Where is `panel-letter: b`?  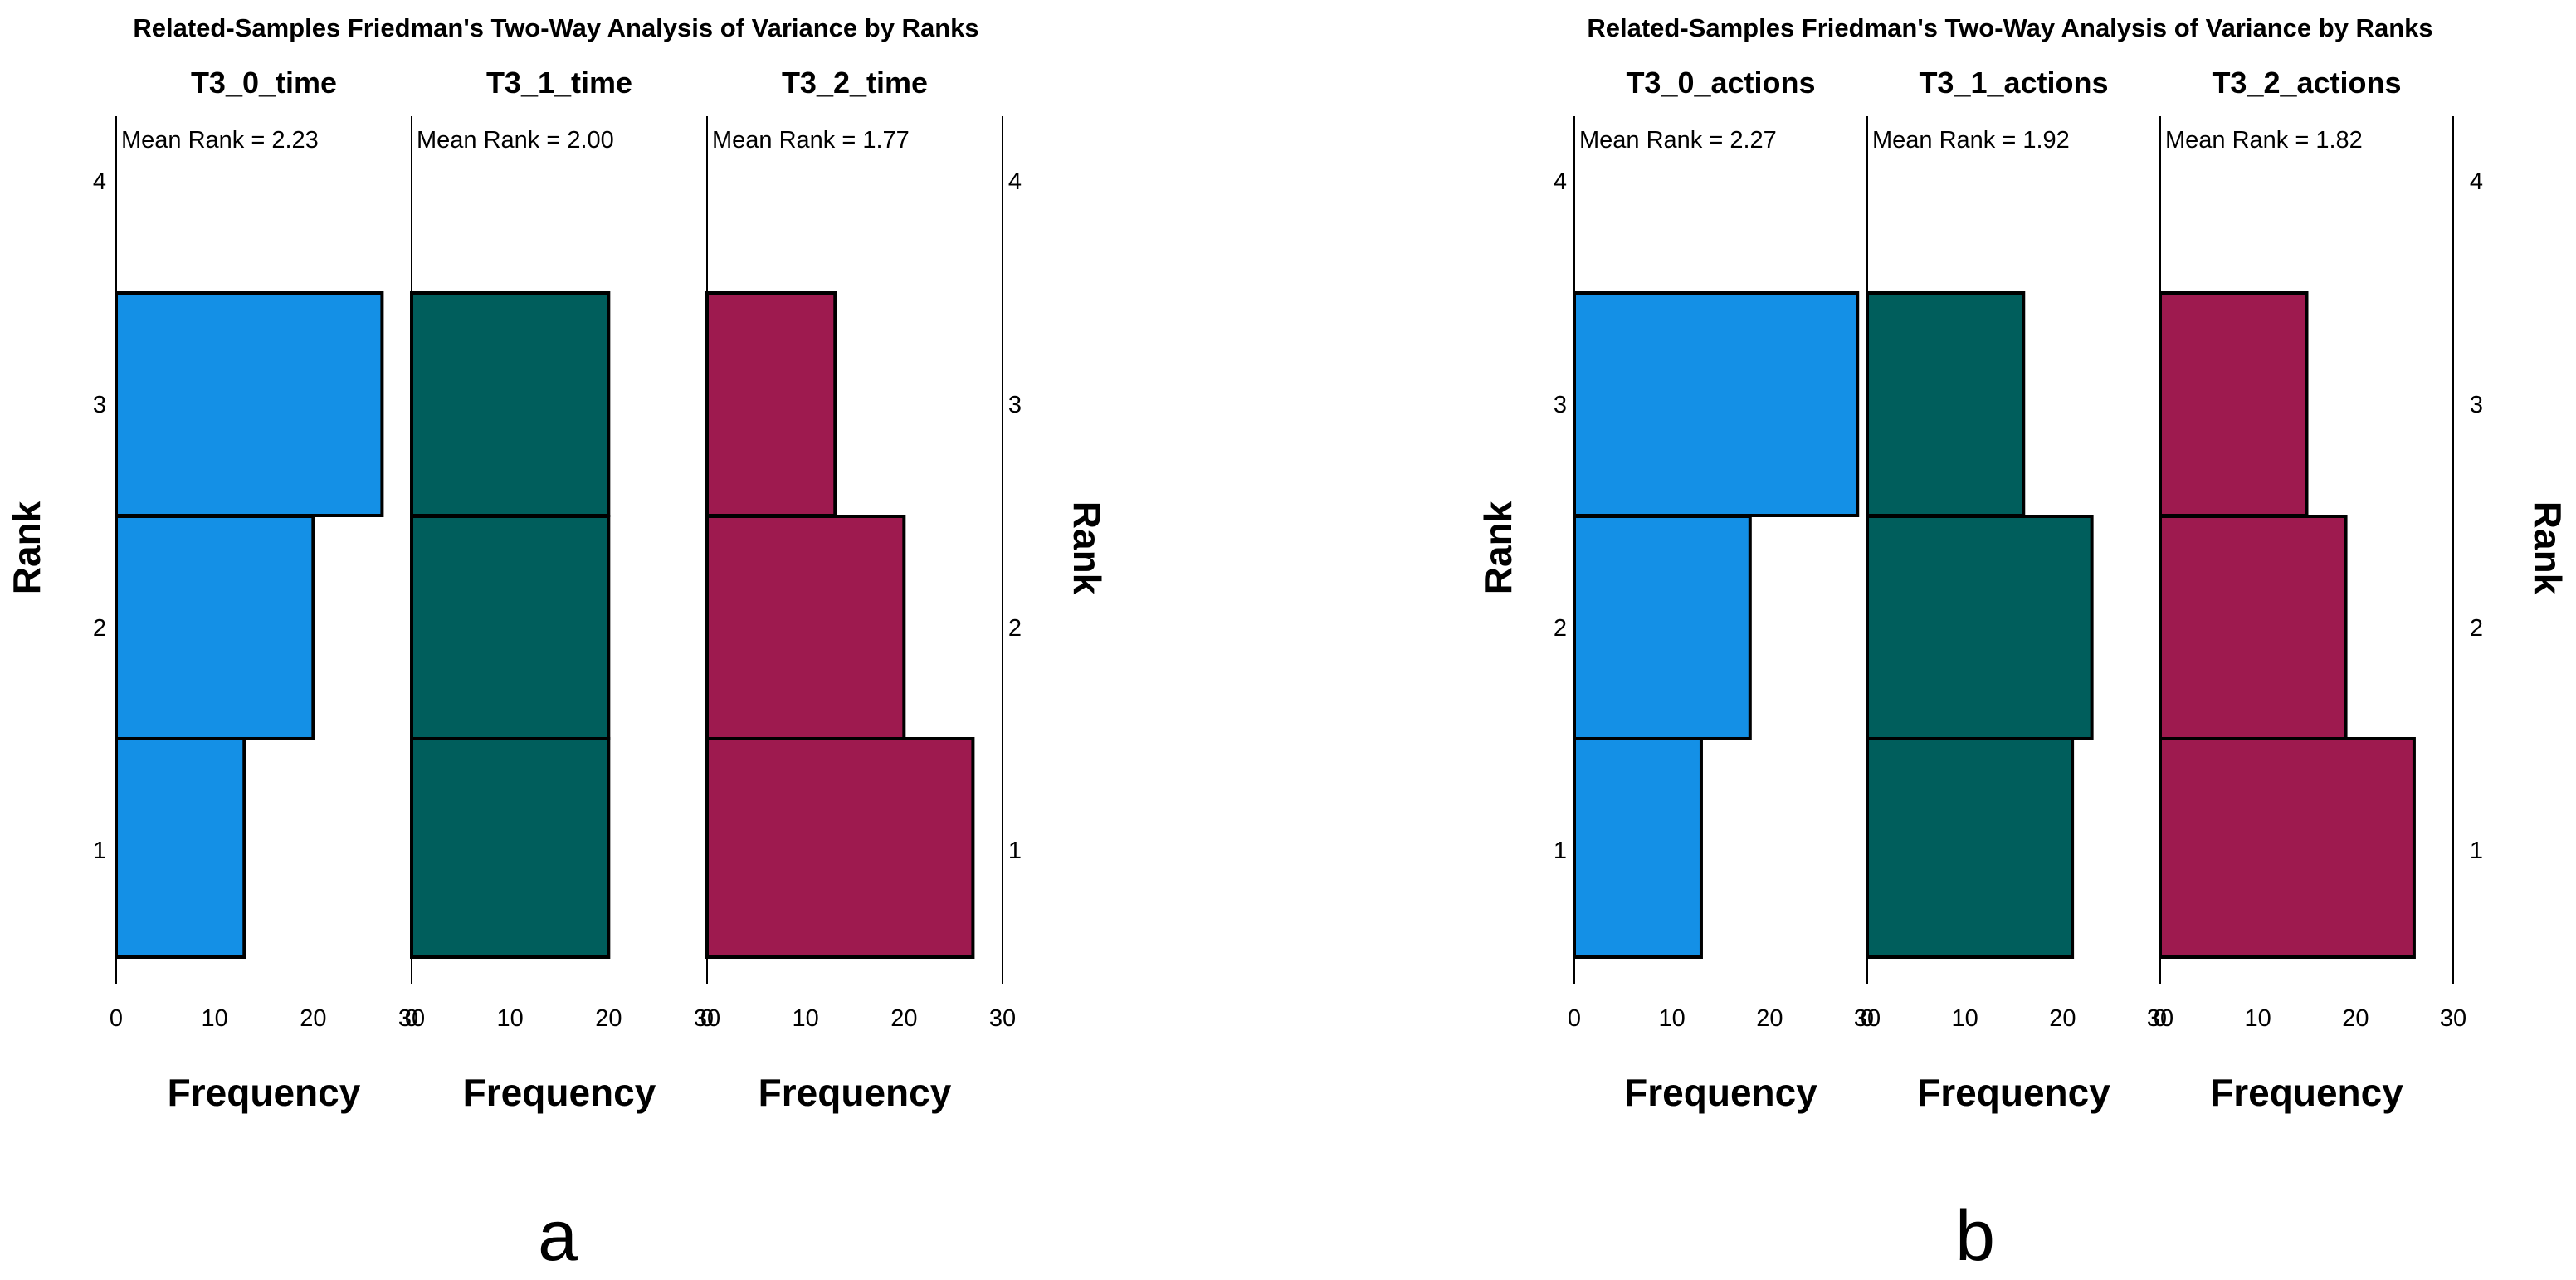 panel-letter: b is located at coordinates (1975, 1236).